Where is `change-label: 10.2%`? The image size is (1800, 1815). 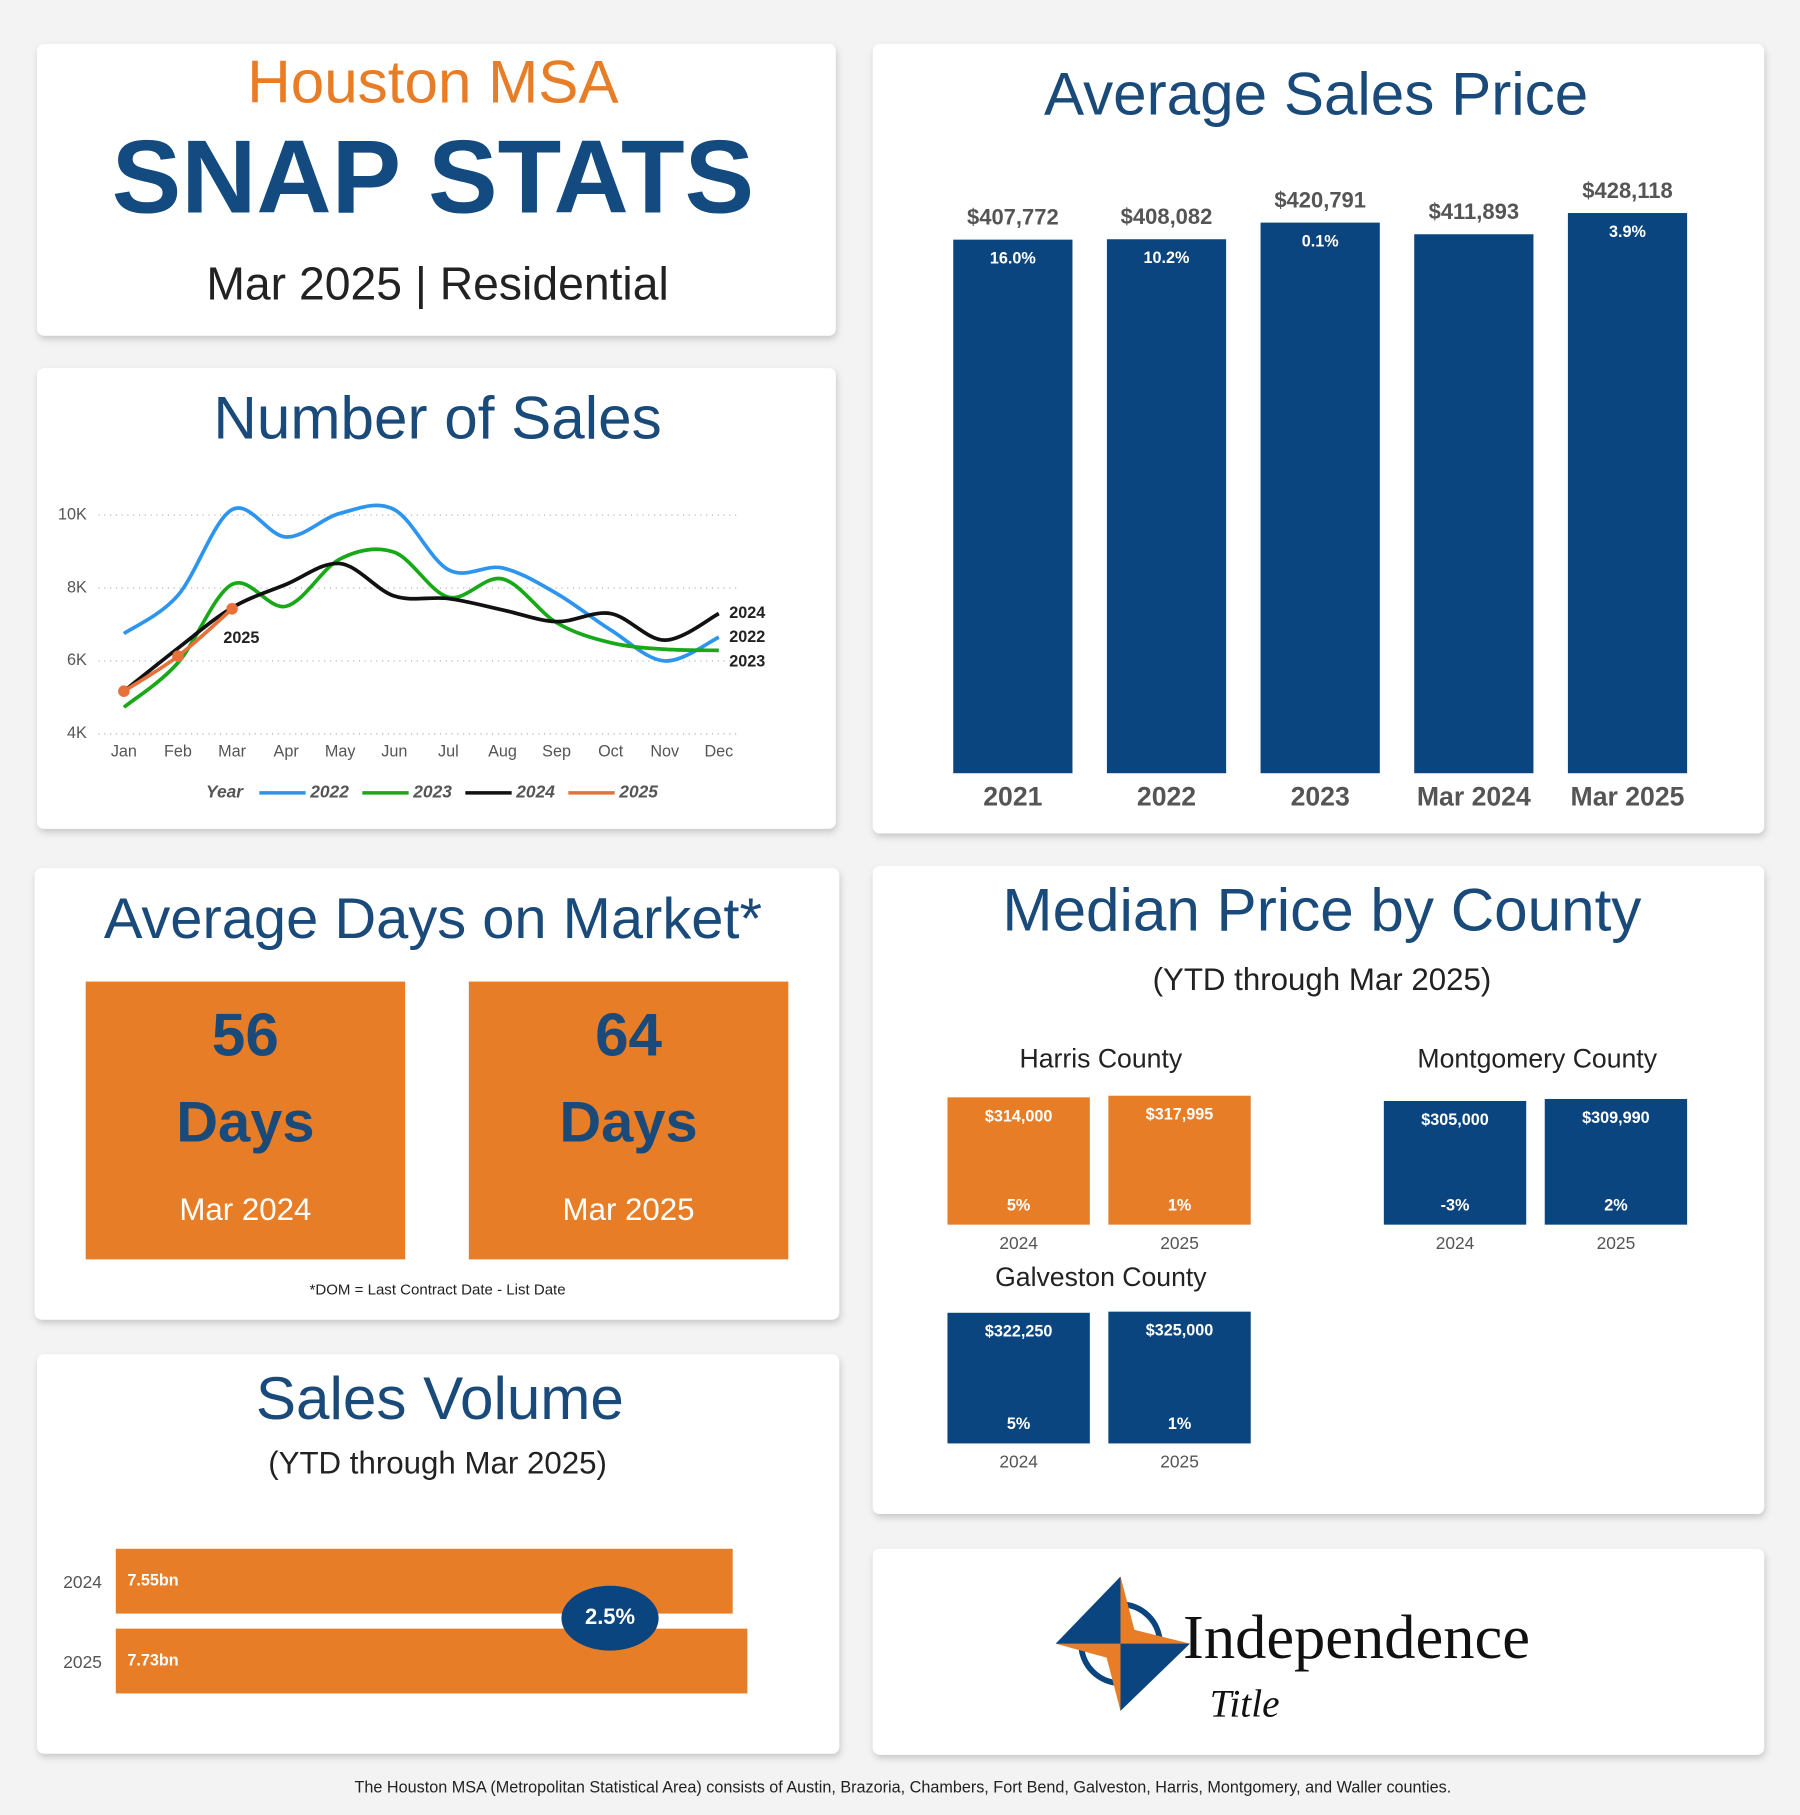
change-label: 10.2% is located at coordinates (1167, 258).